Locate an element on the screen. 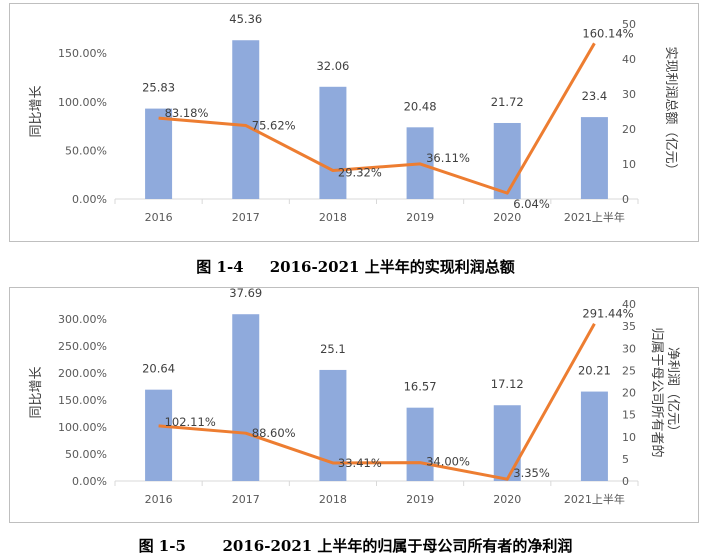  line-value-label: 75.62% is located at coordinates (274, 125).